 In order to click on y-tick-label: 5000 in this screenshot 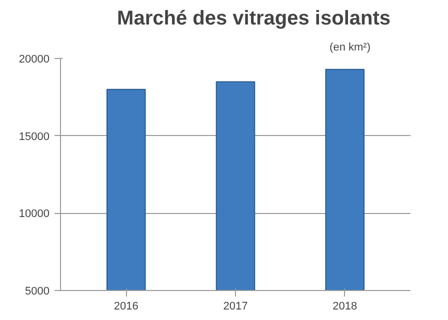, I will do `click(37, 292)`.